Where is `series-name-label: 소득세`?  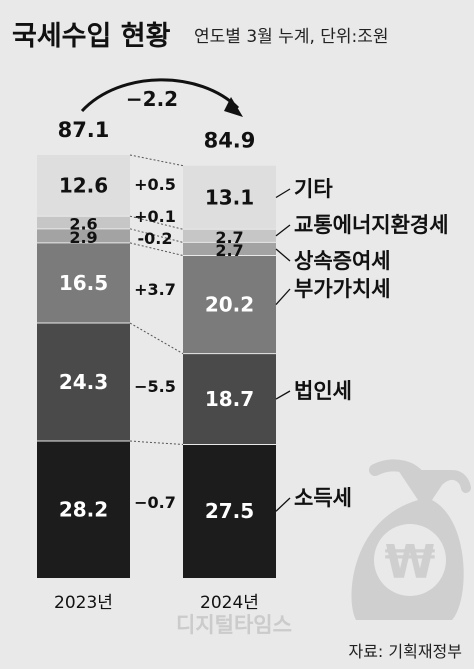
series-name-label: 소득세 is located at coordinates (323, 498).